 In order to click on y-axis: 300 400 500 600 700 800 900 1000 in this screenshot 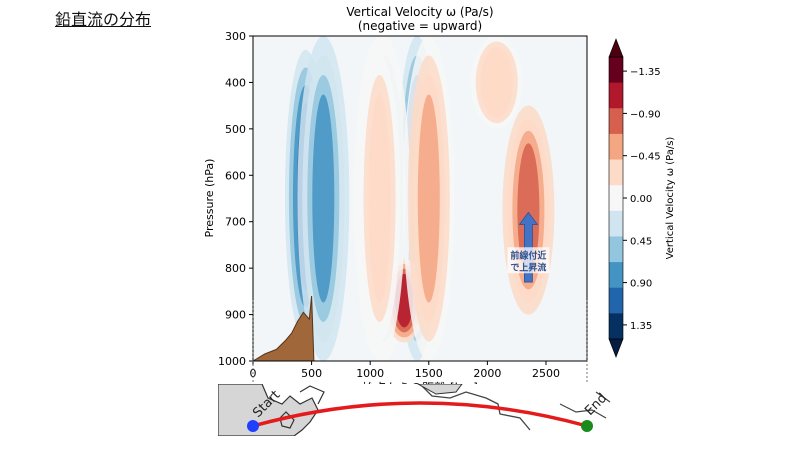, I will do `click(235, 199)`.